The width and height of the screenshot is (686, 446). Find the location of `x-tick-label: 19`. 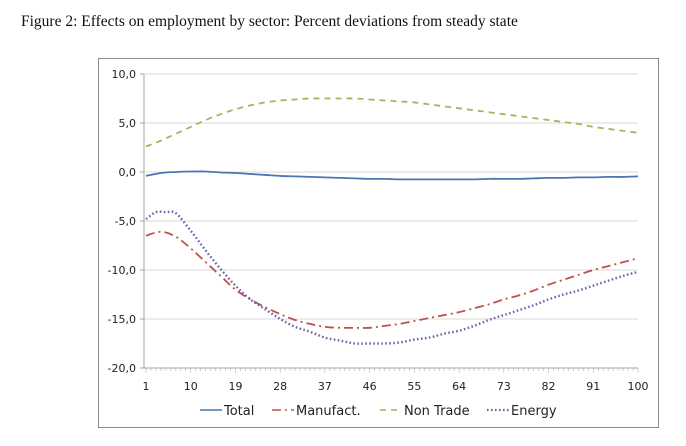

x-tick-label: 19 is located at coordinates (235, 386).